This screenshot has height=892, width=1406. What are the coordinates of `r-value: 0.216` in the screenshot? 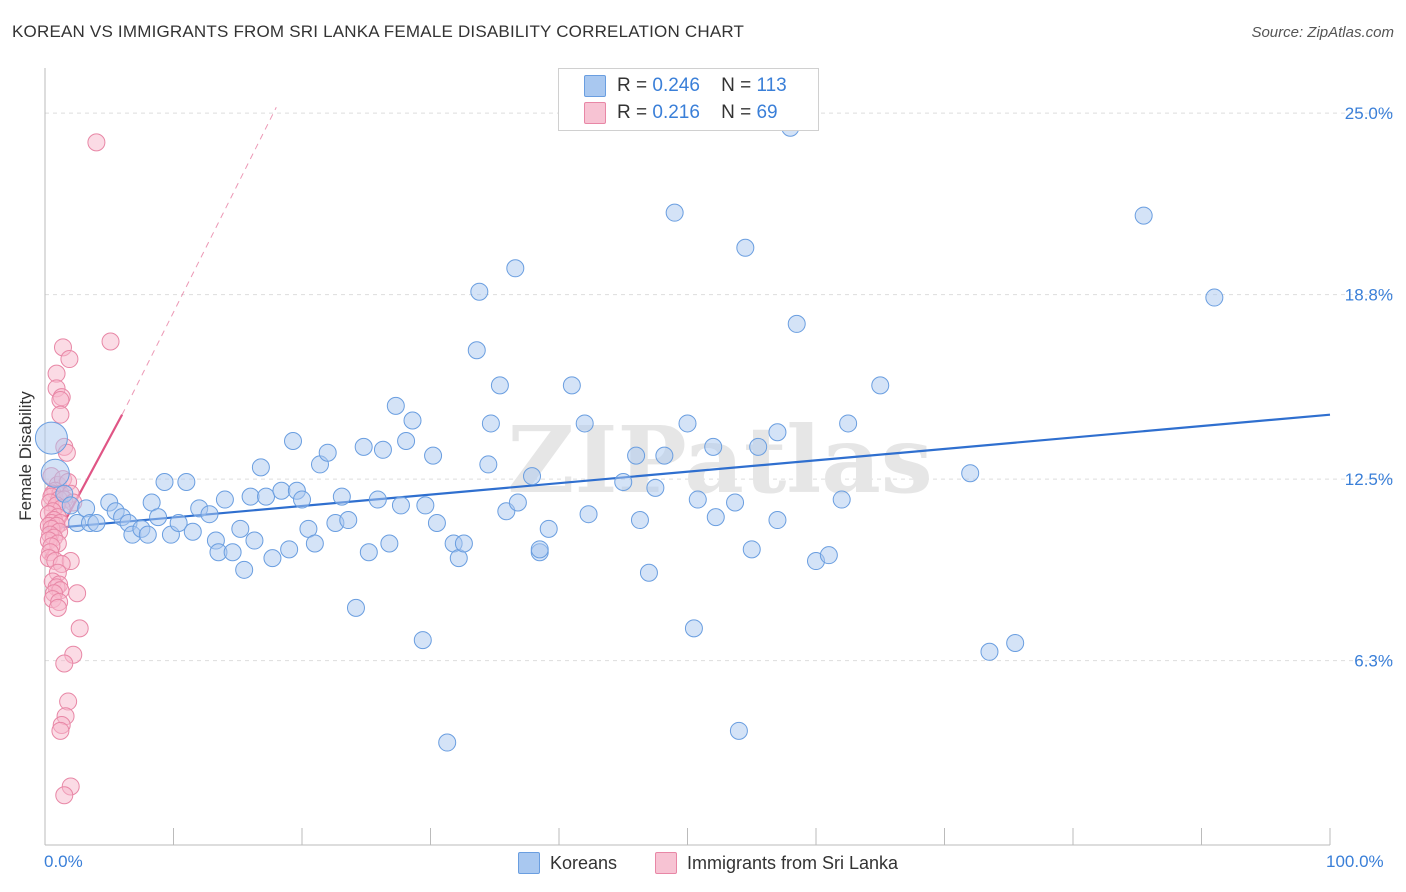 It's located at (676, 112).